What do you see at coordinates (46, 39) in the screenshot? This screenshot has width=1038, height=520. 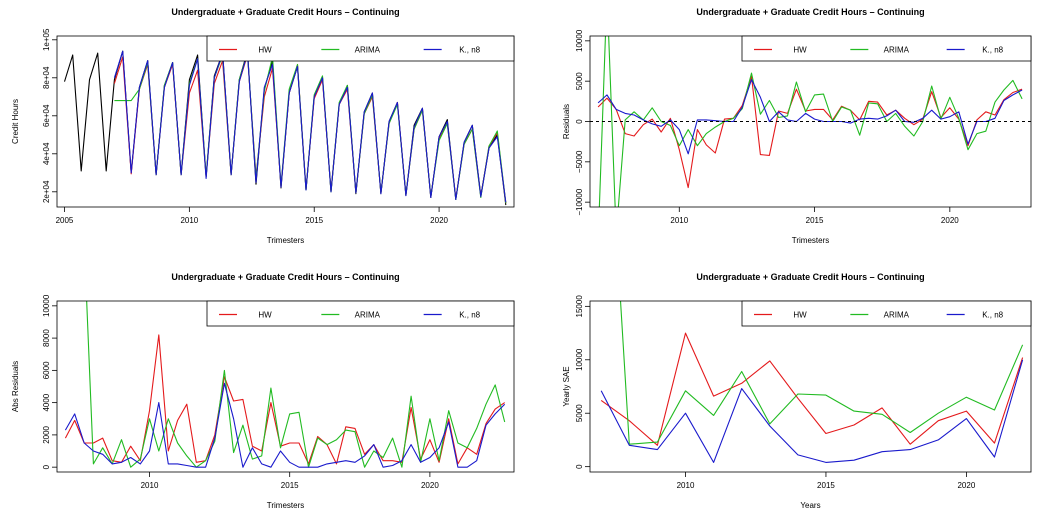 I see `y-tick-label: 1e+05` at bounding box center [46, 39].